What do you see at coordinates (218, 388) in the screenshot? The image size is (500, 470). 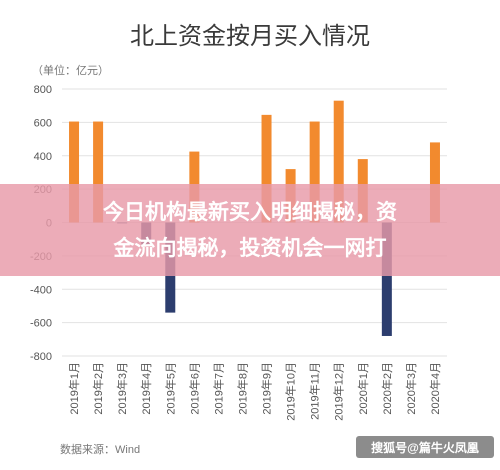 I see `x-tick-label: 2019年7月` at bounding box center [218, 388].